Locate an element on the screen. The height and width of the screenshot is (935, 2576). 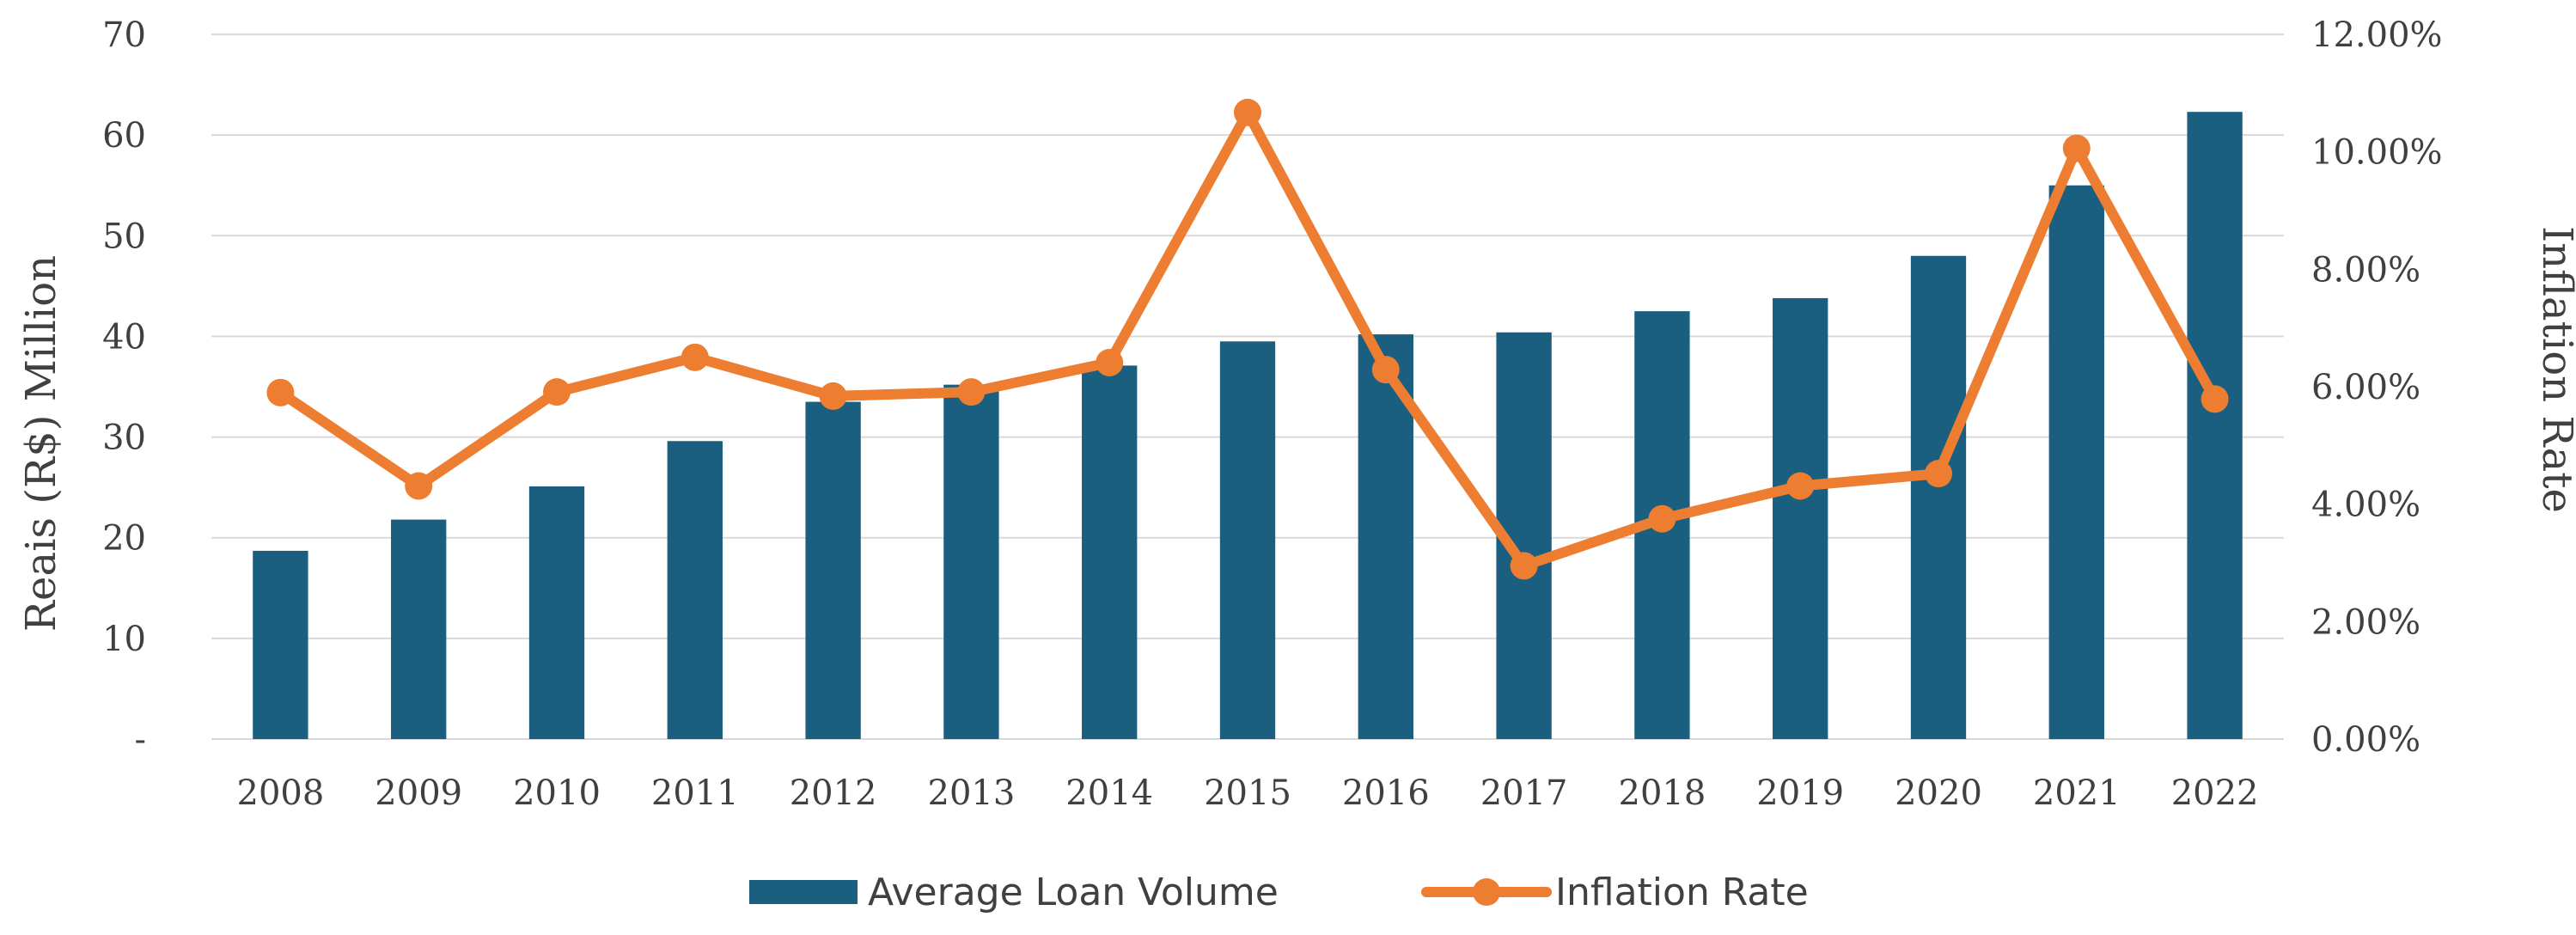
inflation-point-2014 is located at coordinates (1110, 362).